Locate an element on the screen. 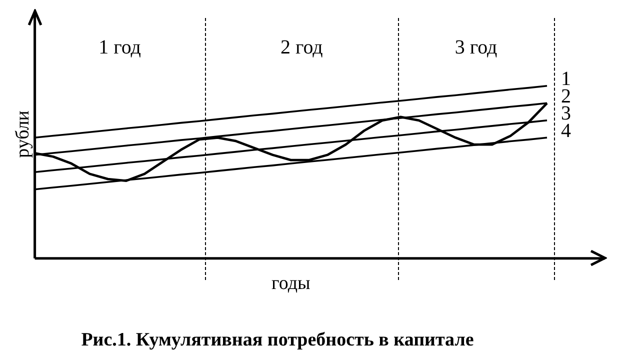 The image size is (617, 364). x-axis-title: годы is located at coordinates (291, 283).